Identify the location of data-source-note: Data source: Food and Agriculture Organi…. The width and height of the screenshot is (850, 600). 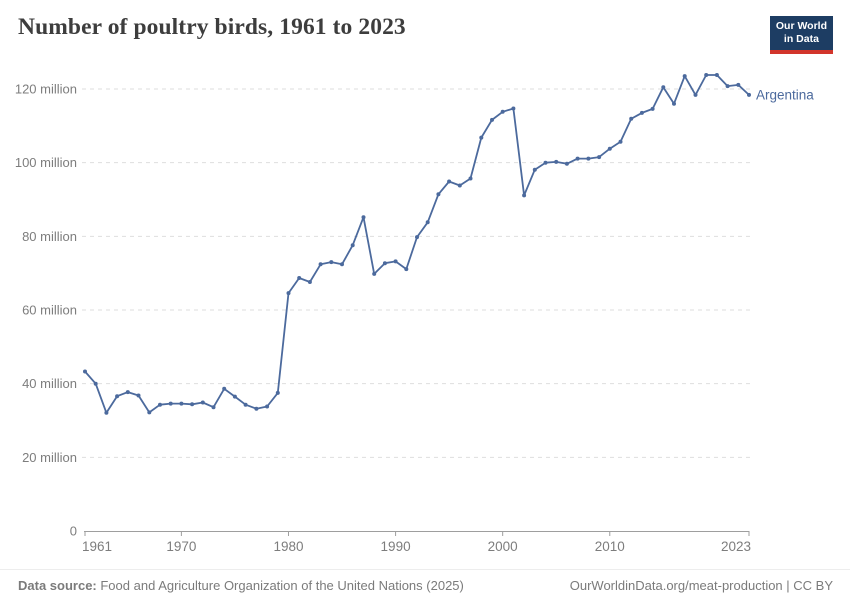
(241, 585).